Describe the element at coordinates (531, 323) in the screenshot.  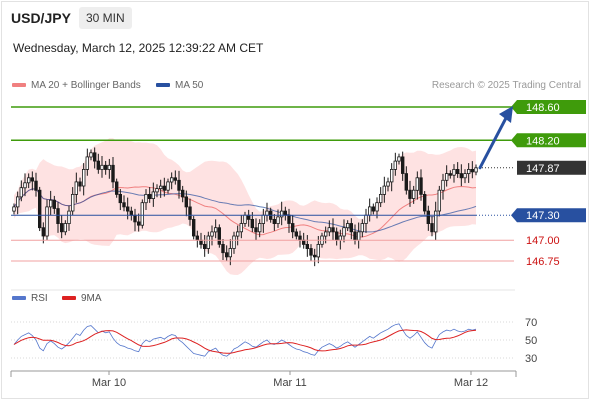
I see `rsi-tick-label: 70` at that location.